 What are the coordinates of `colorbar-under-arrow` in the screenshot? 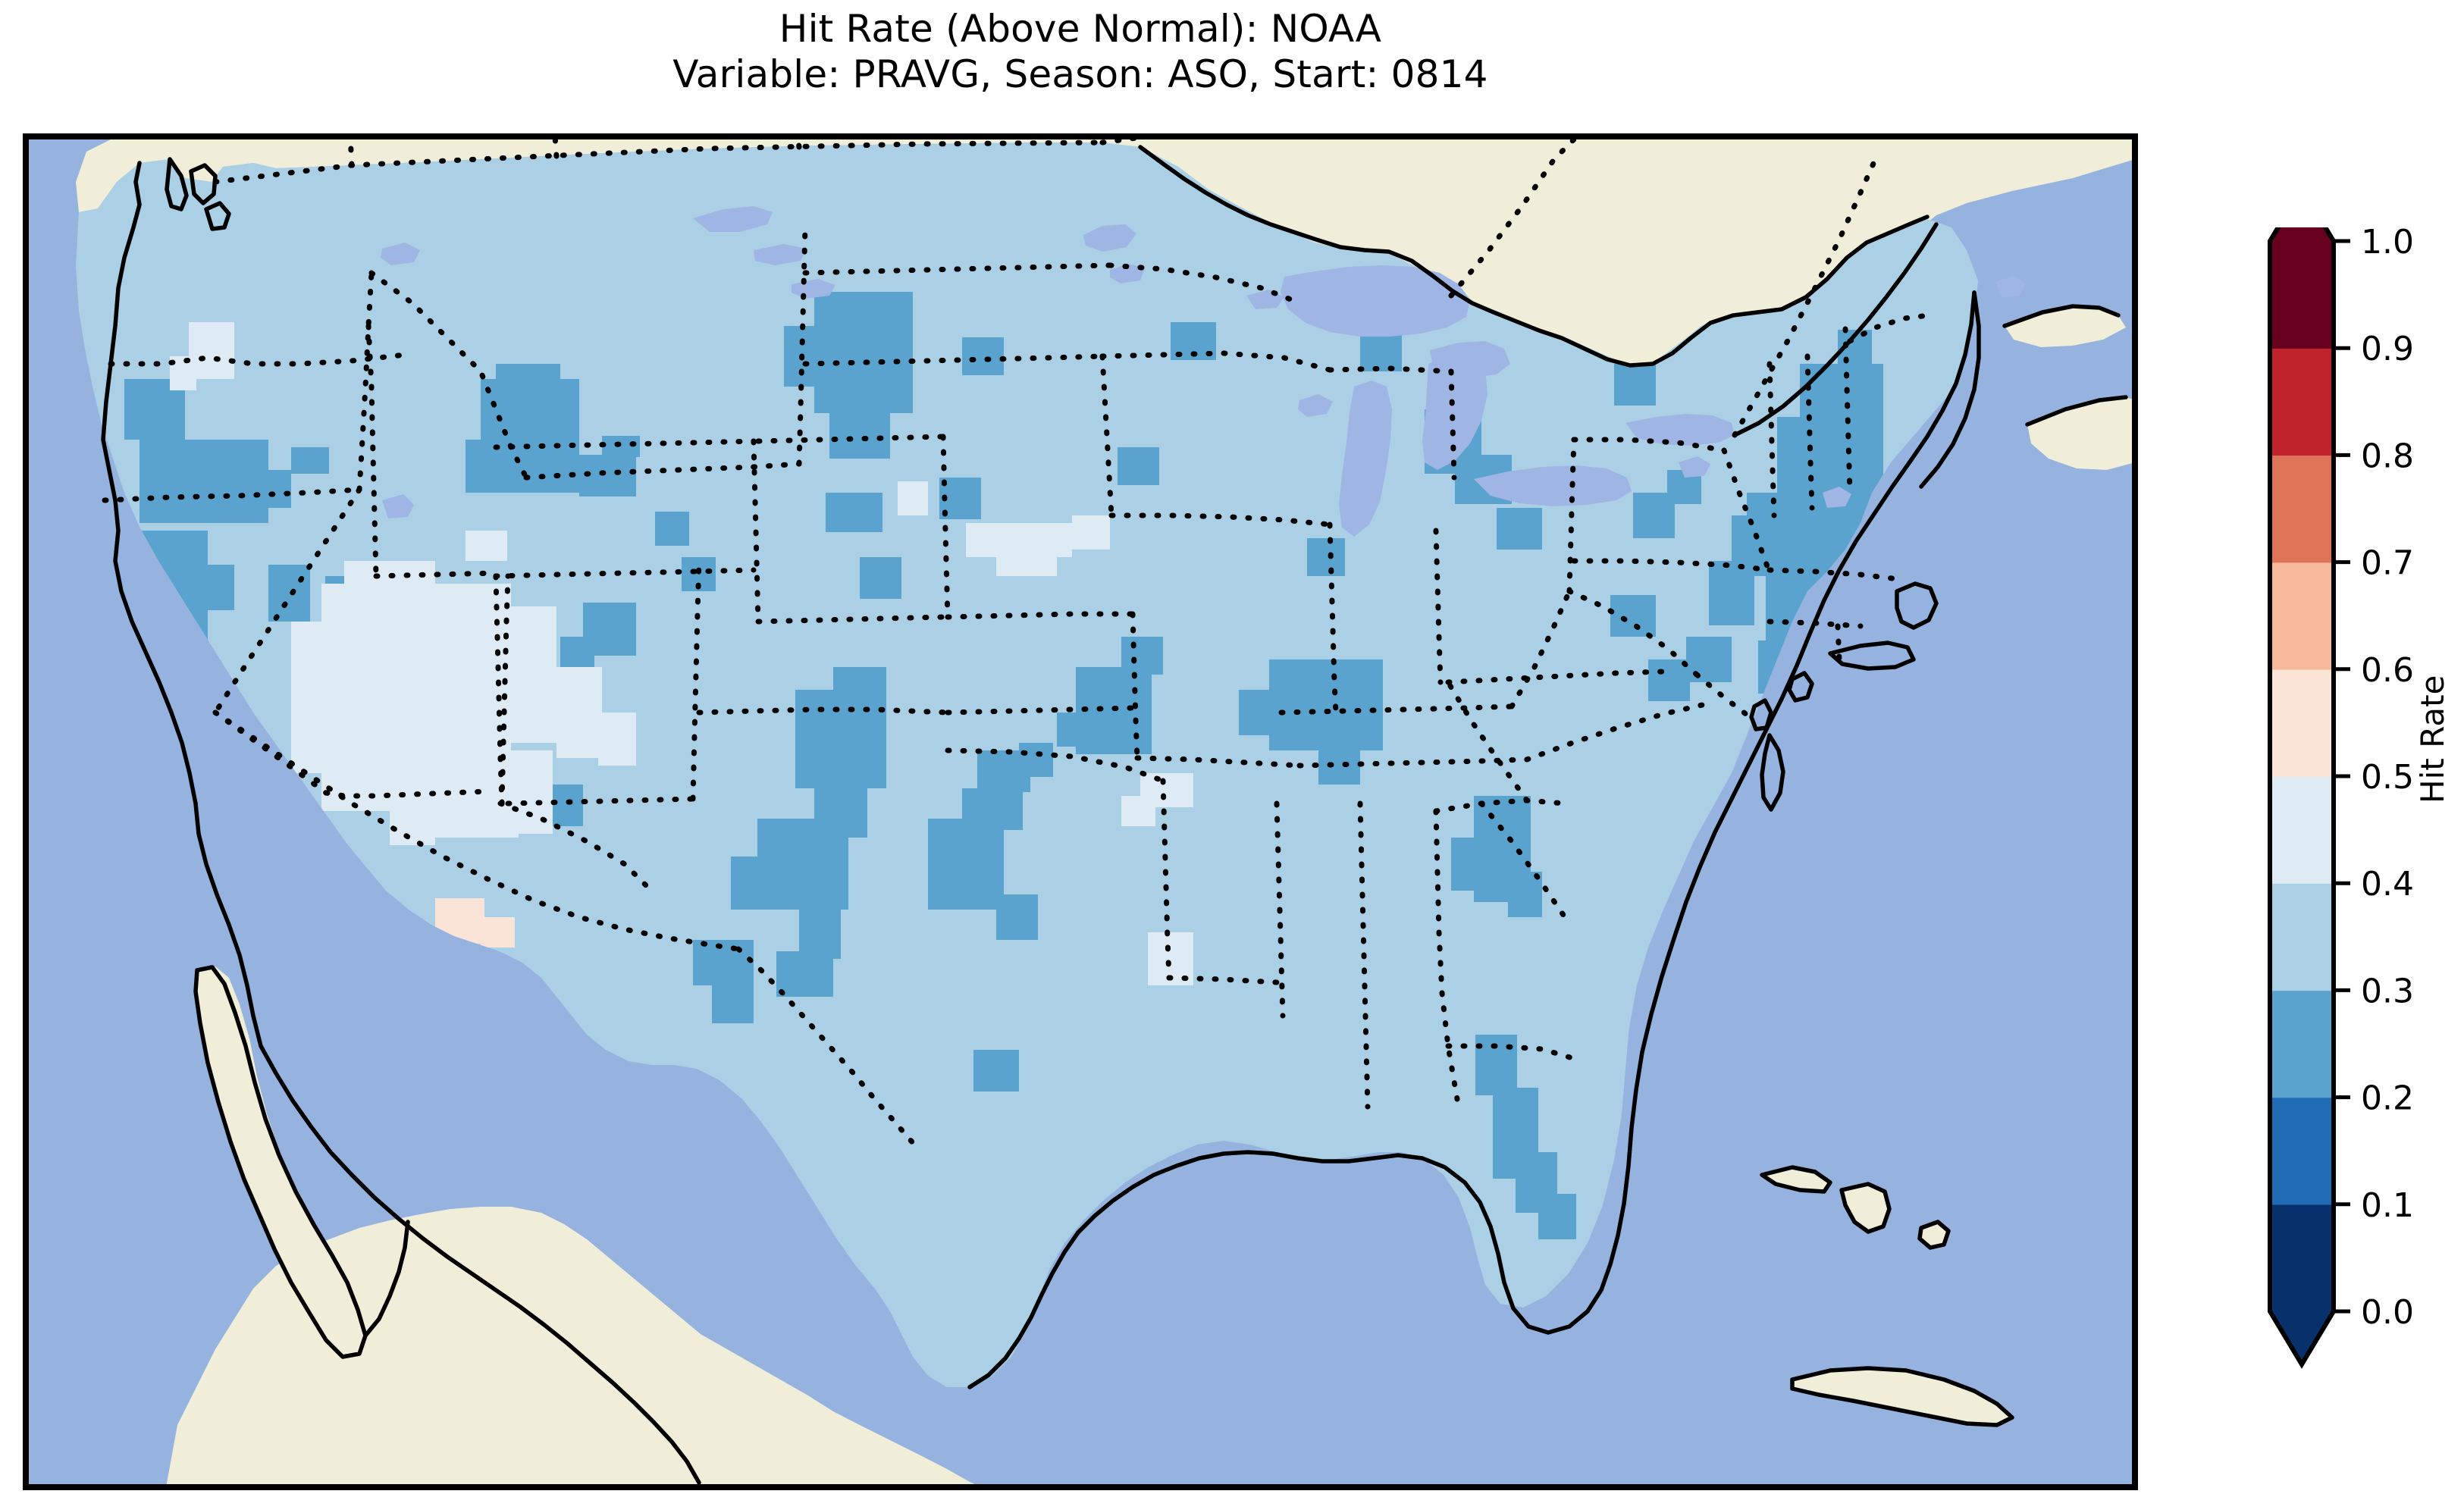 It's located at (2302, 1337).